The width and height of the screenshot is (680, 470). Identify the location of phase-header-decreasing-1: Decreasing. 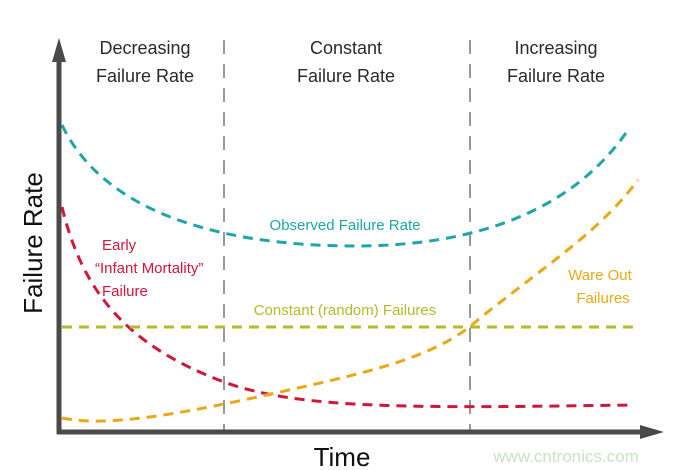
(144, 48).